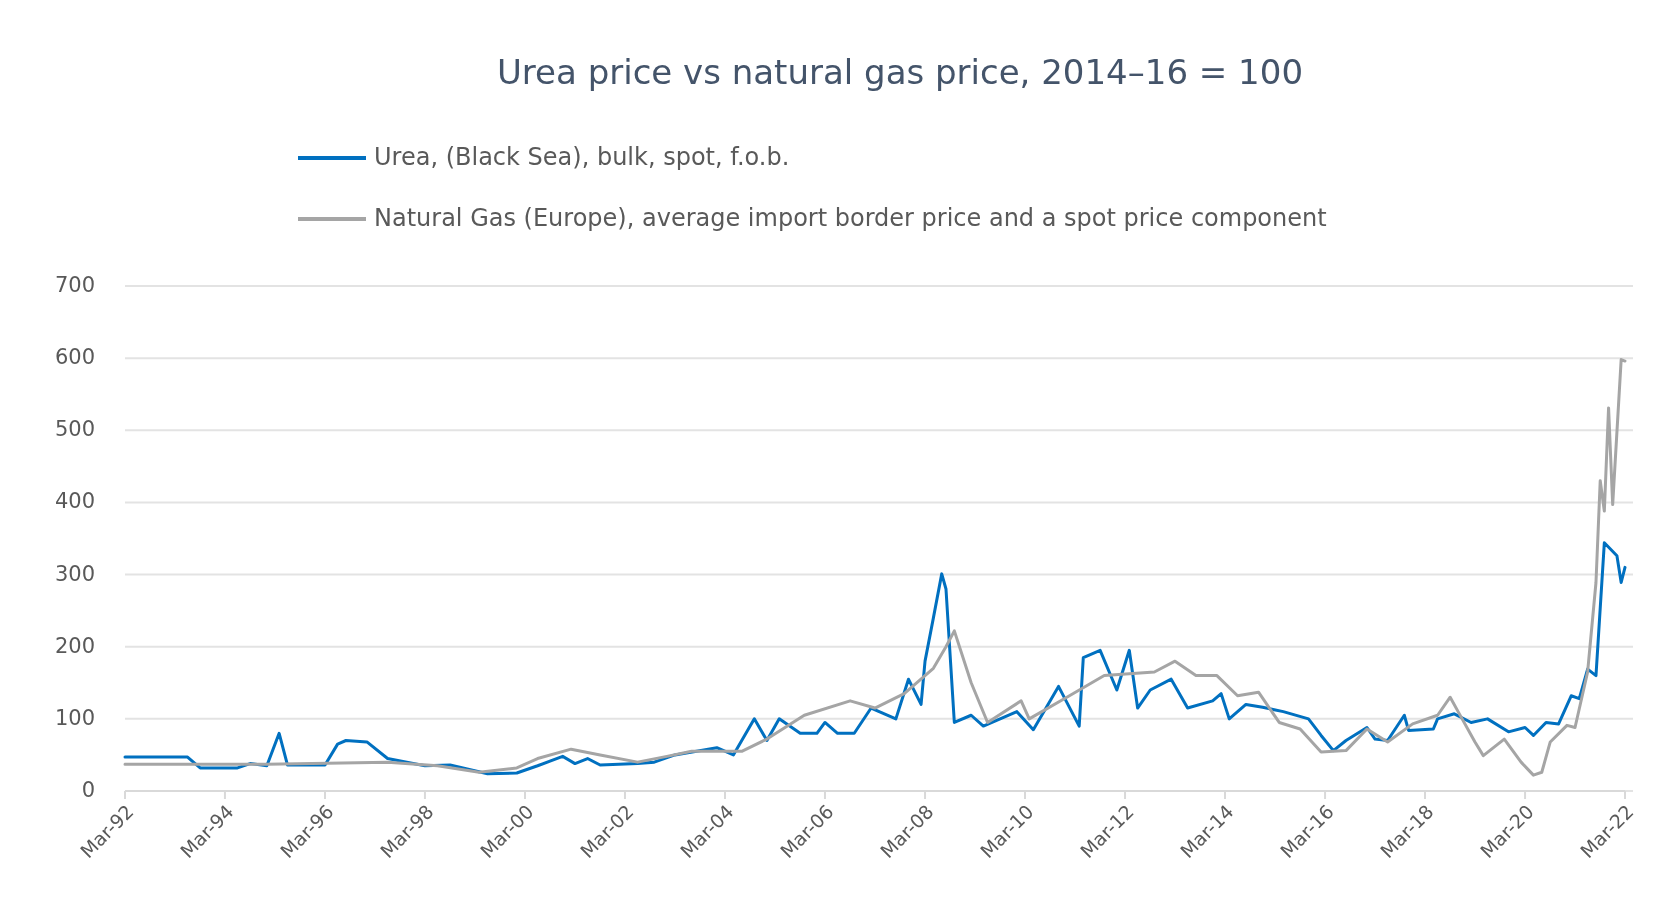 This screenshot has width=1665, height=920. Describe the element at coordinates (74, 285) in the screenshot. I see `y-tick-label: 700` at that location.